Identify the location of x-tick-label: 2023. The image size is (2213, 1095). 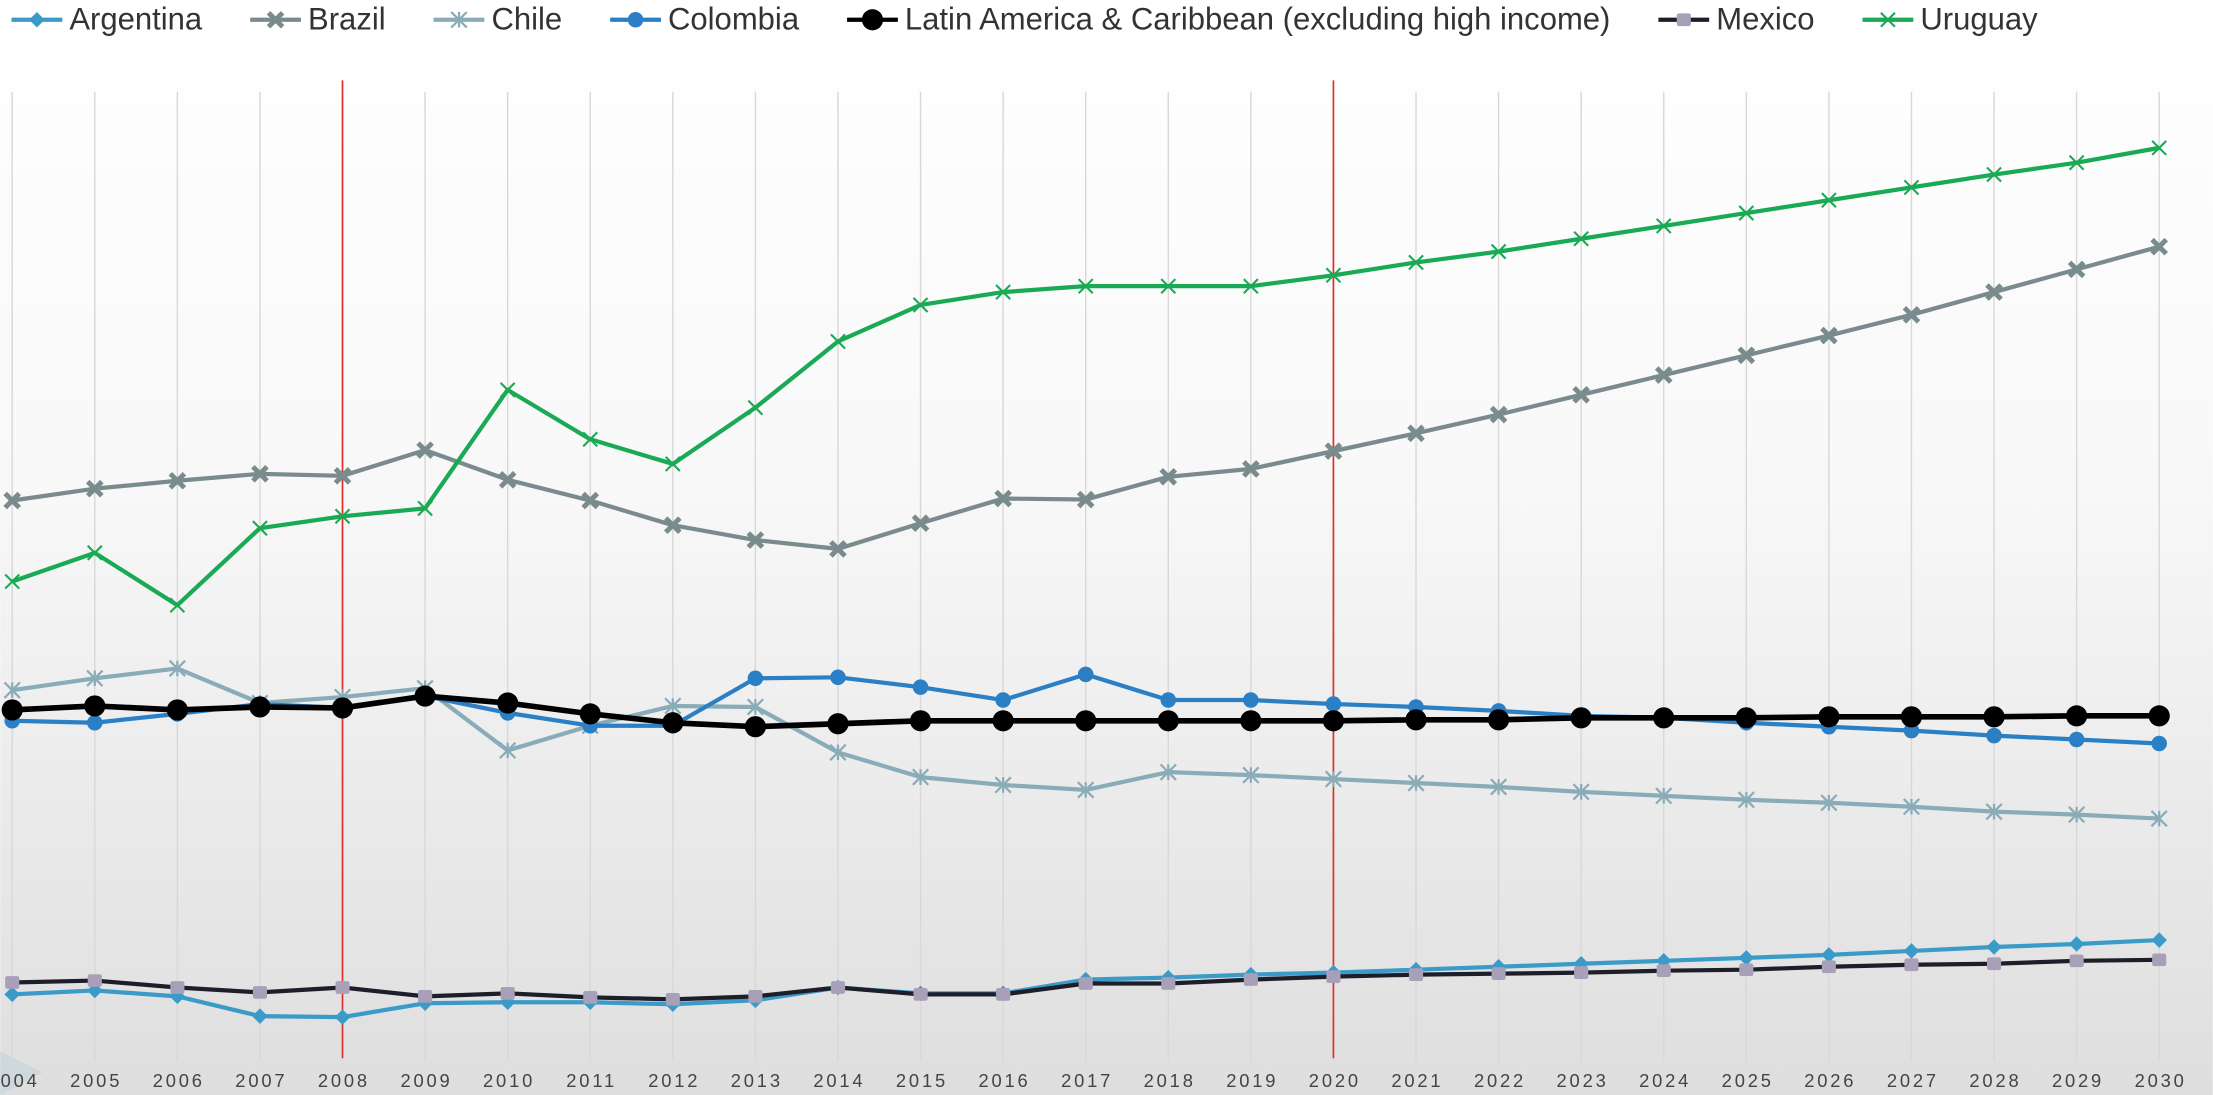
(1583, 1080).